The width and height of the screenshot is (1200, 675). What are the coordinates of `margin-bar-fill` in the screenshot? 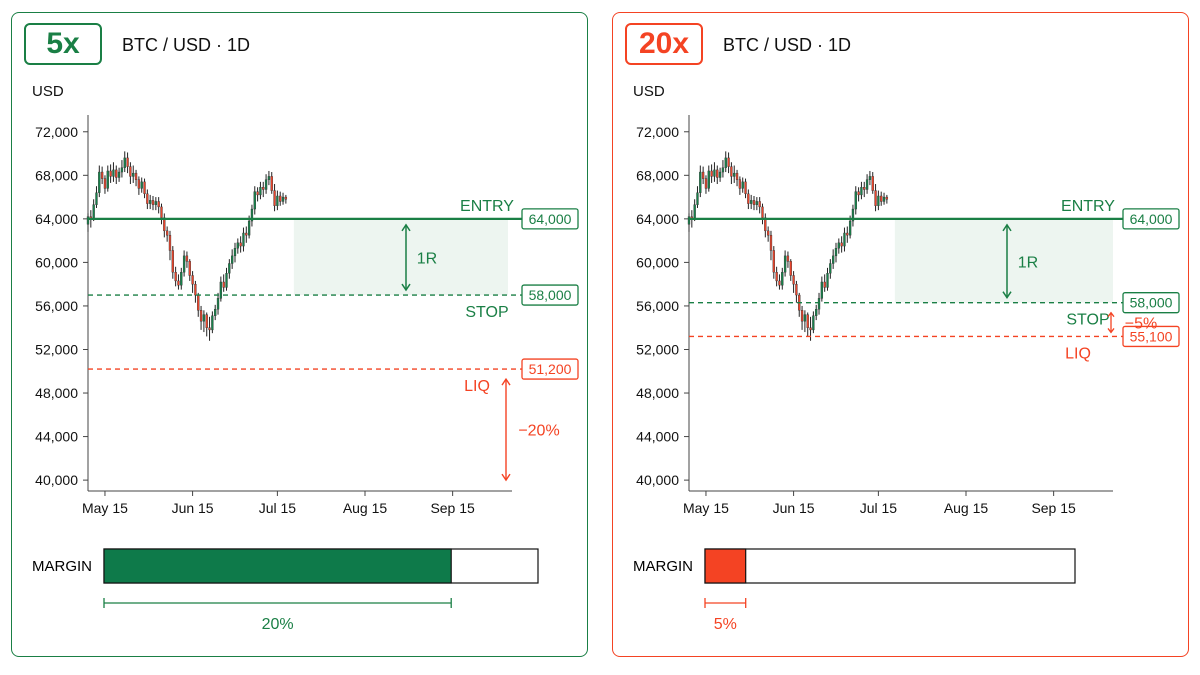 It's located at (277, 566).